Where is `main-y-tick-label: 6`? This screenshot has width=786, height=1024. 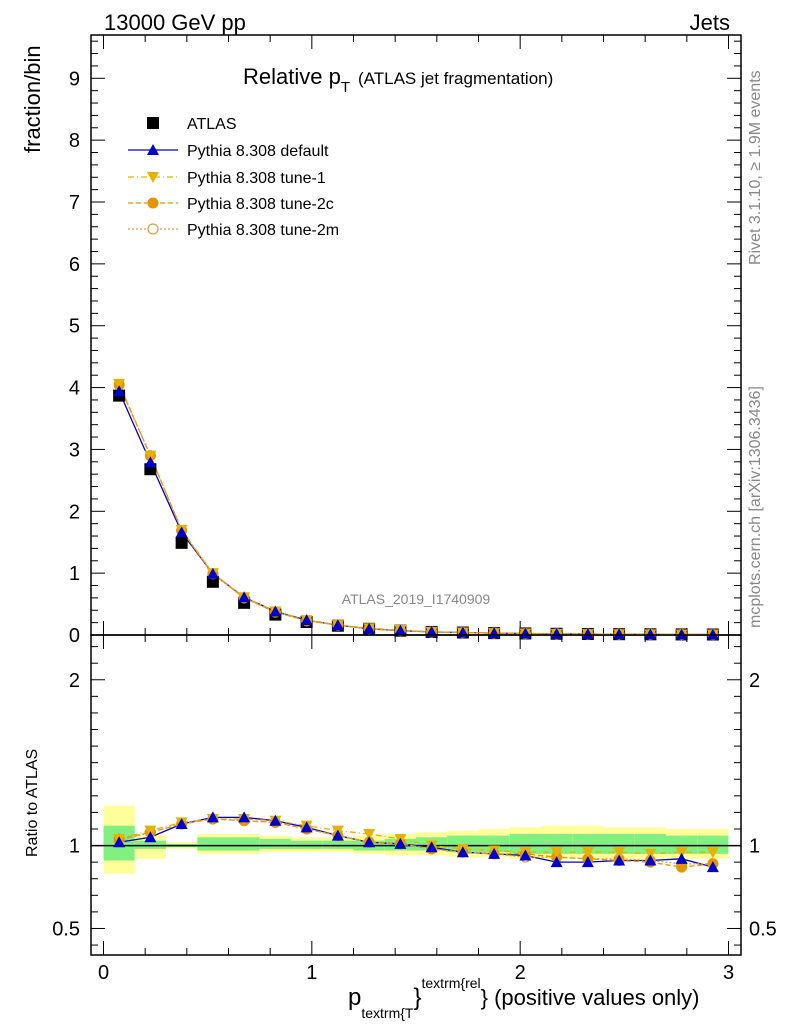 main-y-tick-label: 6 is located at coordinates (74, 265).